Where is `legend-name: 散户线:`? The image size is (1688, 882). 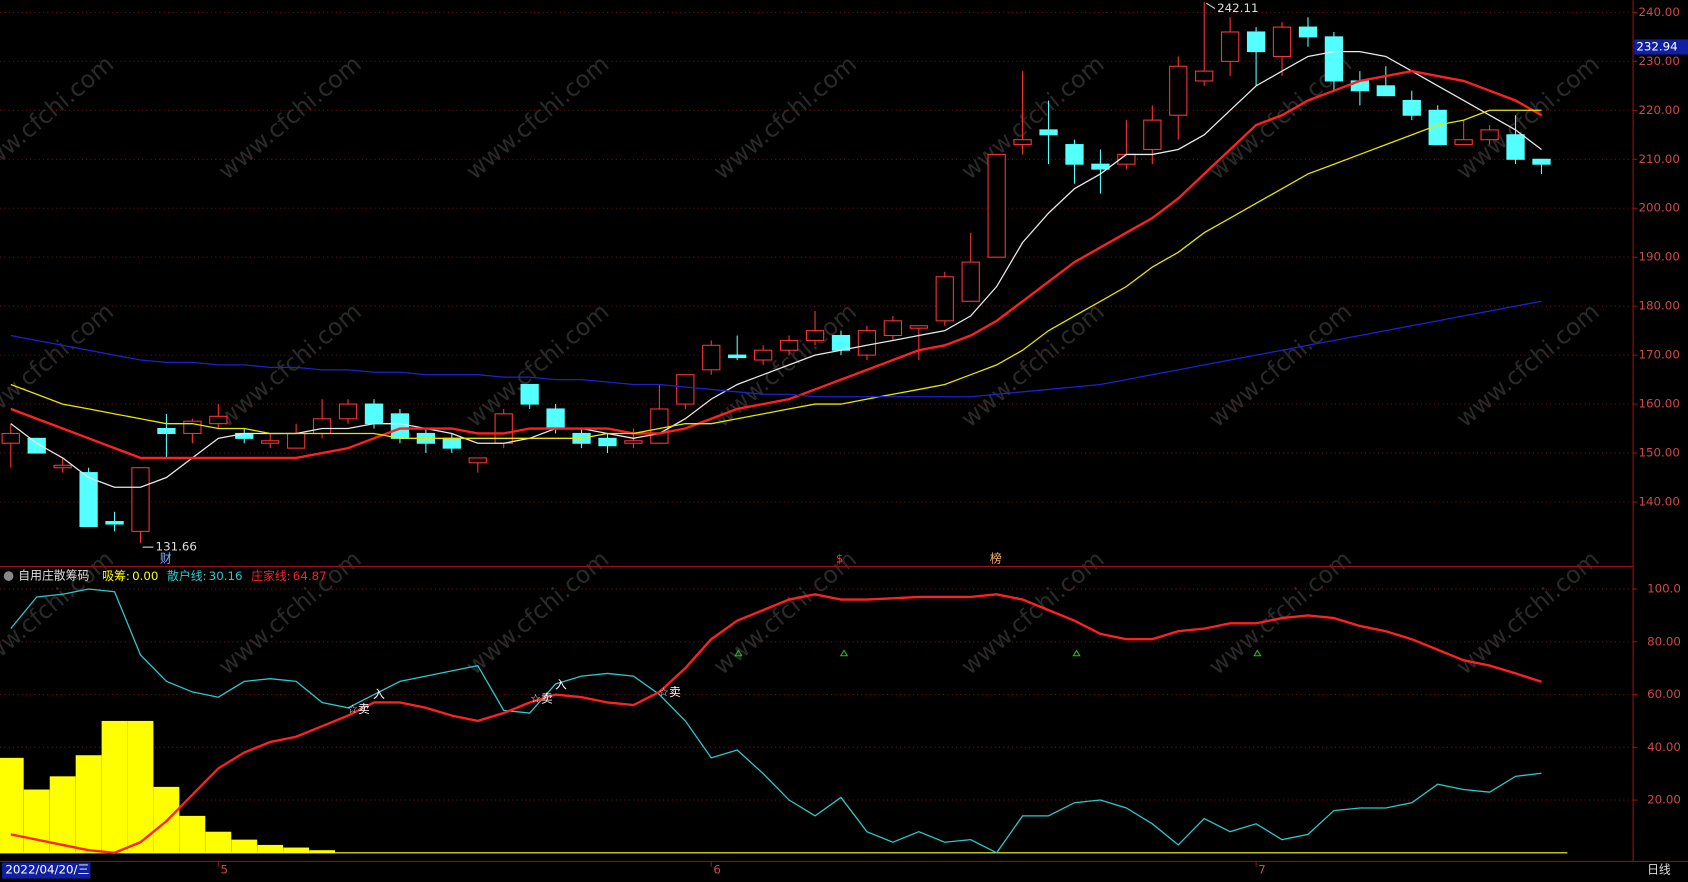
legend-name: 散户线: is located at coordinates (186, 576).